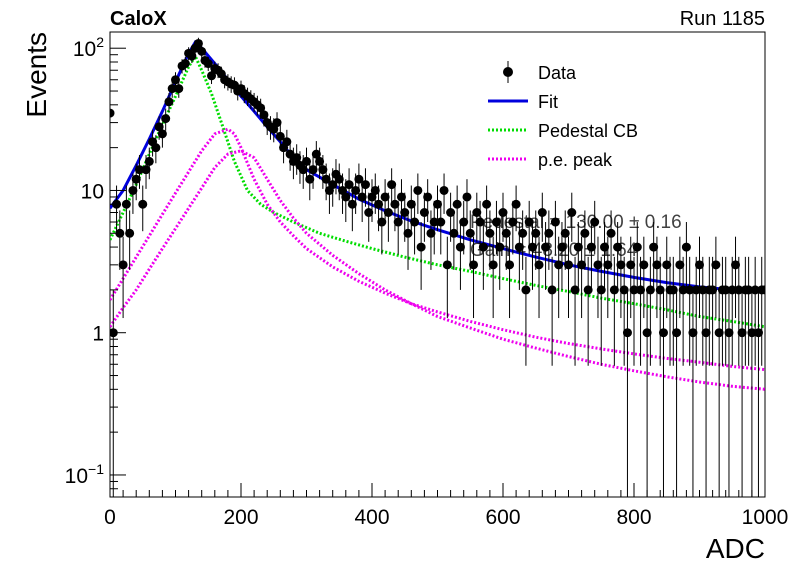 The height and width of the screenshot is (572, 796). I want to click on legend-label: Pedestal CB, so click(588, 131).